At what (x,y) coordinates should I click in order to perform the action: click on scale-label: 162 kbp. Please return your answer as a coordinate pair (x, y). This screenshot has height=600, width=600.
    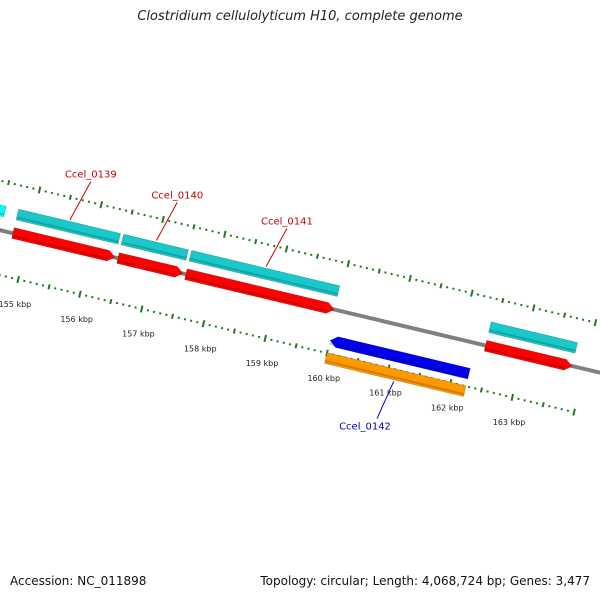
    Looking at the image, I should click on (447, 407).